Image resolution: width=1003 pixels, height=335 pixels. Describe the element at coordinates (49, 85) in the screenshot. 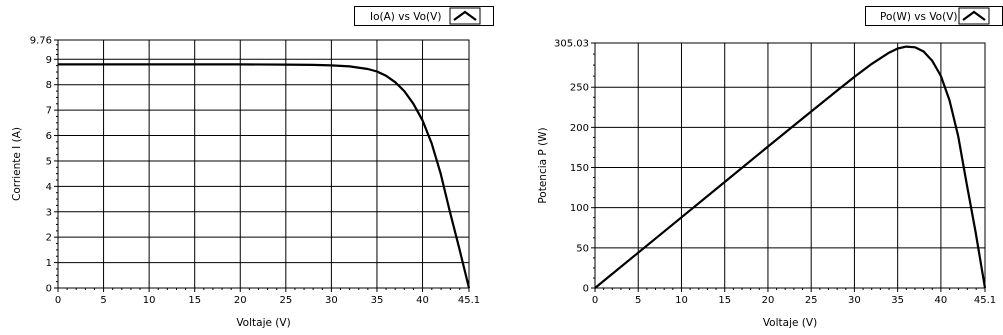

I see `y-tick-label: 8` at that location.